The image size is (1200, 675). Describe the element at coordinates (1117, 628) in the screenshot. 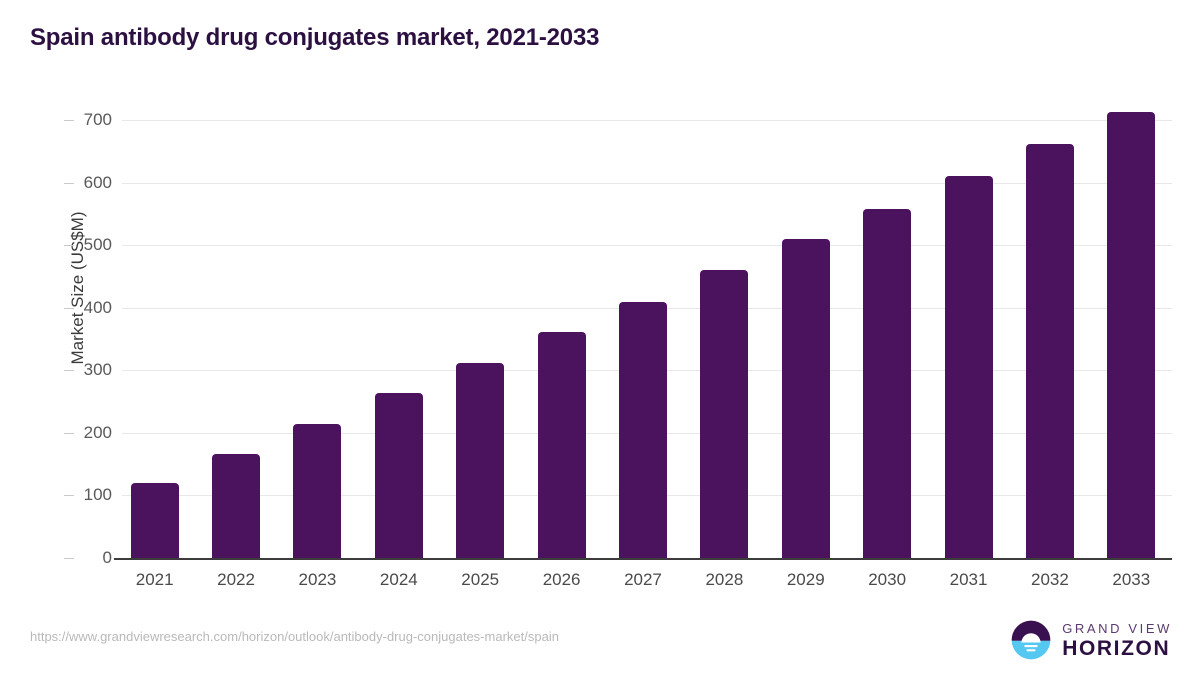

I see `brand-logo-line1: GRAND VIEW` at that location.